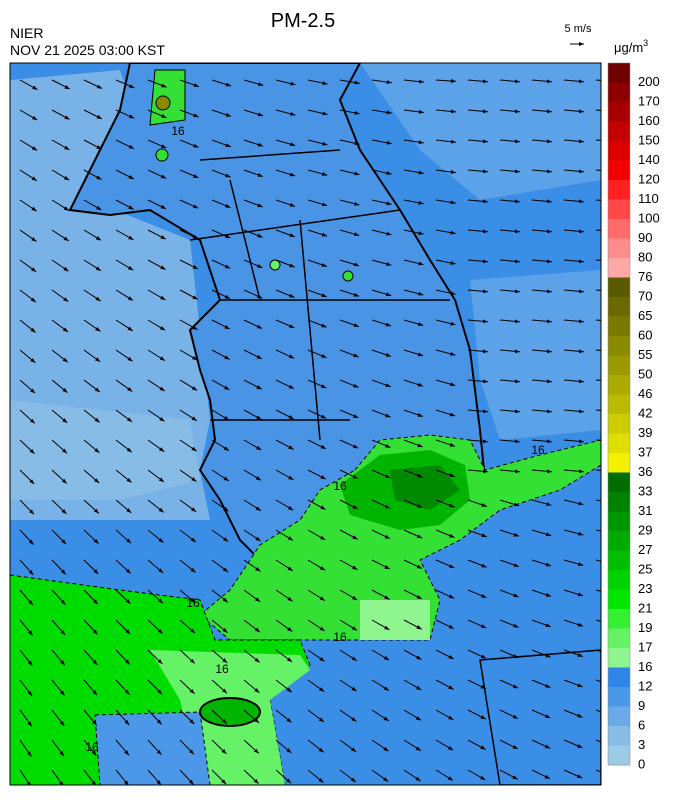  What do you see at coordinates (628, 47) in the screenshot?
I see `unit-base: μg/m` at bounding box center [628, 47].